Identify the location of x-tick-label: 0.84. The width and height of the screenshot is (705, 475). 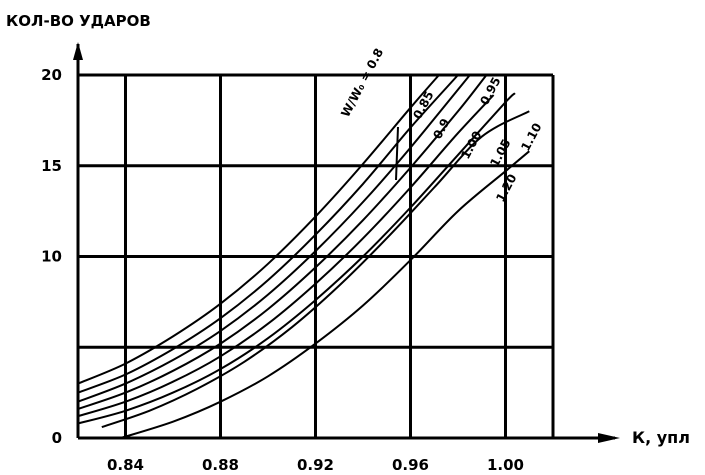
(125, 465).